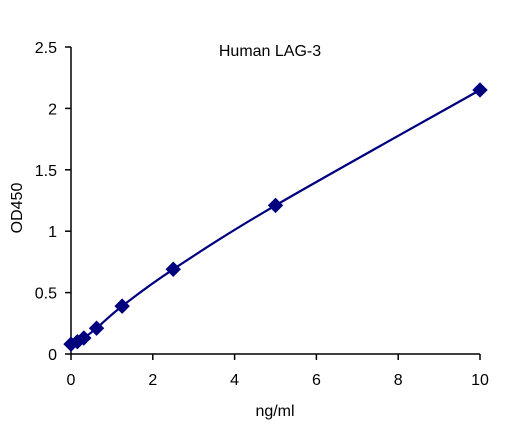 The width and height of the screenshot is (521, 430). What do you see at coordinates (316, 380) in the screenshot?
I see `x-tick-label: 6` at bounding box center [316, 380].